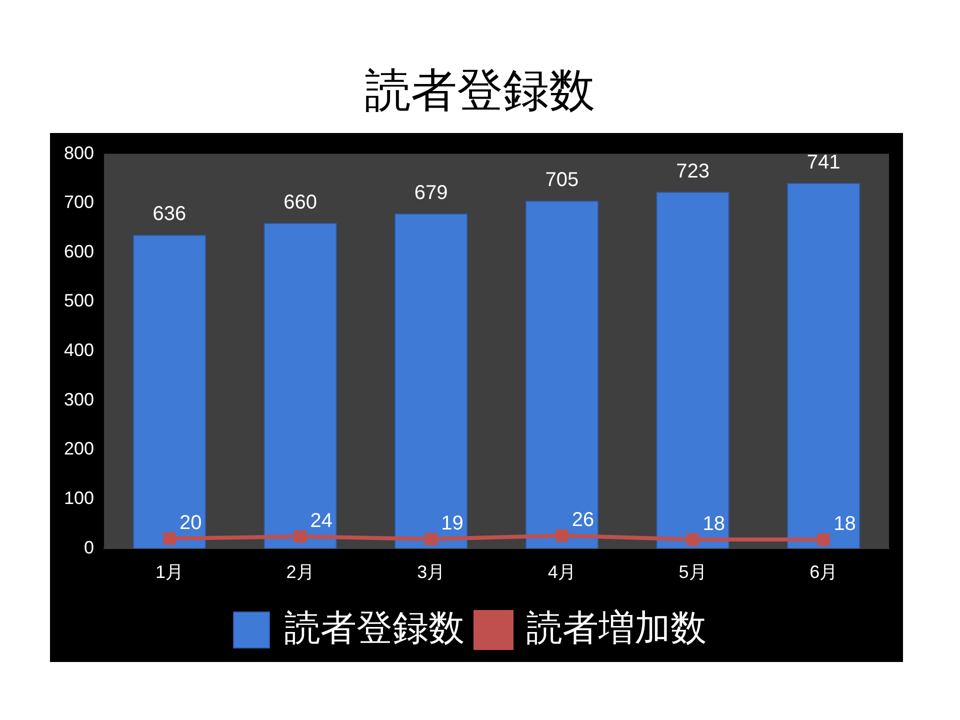 The image size is (960, 720). What do you see at coordinates (300, 202) in the screenshot?
I see `data-label: 660` at bounding box center [300, 202].